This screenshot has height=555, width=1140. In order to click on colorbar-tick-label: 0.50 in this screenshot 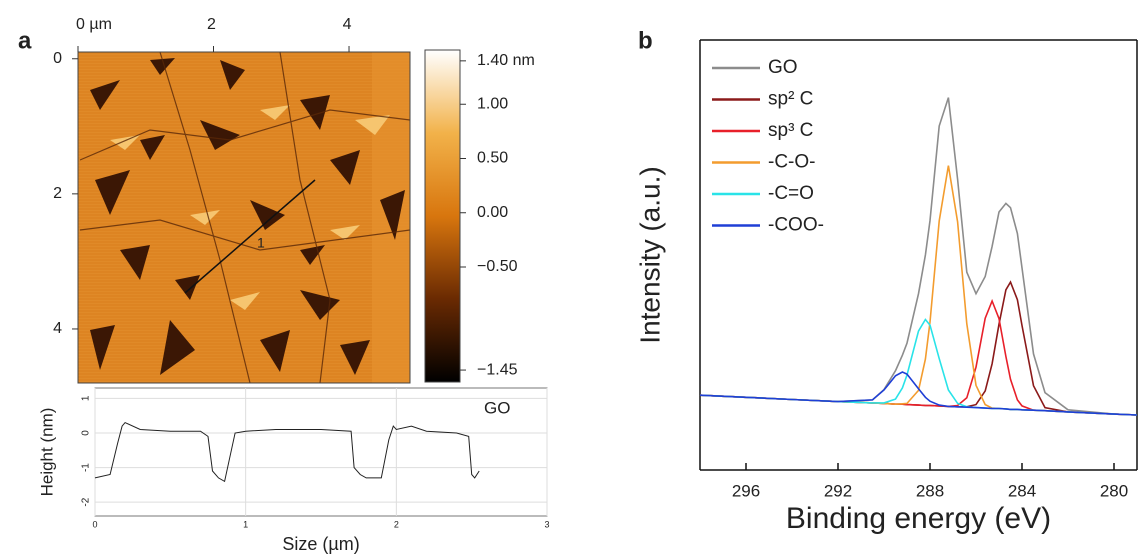, I will do `click(492, 158)`.